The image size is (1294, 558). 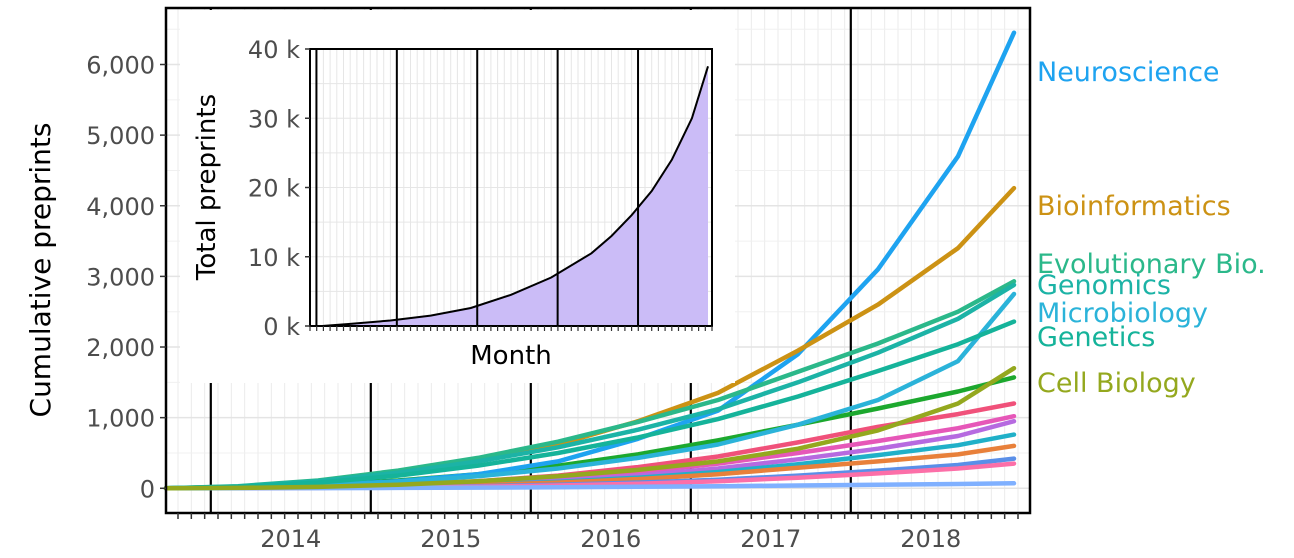 What do you see at coordinates (274, 50) in the screenshot?
I see `inset-y-tick-label: 40 k` at bounding box center [274, 50].